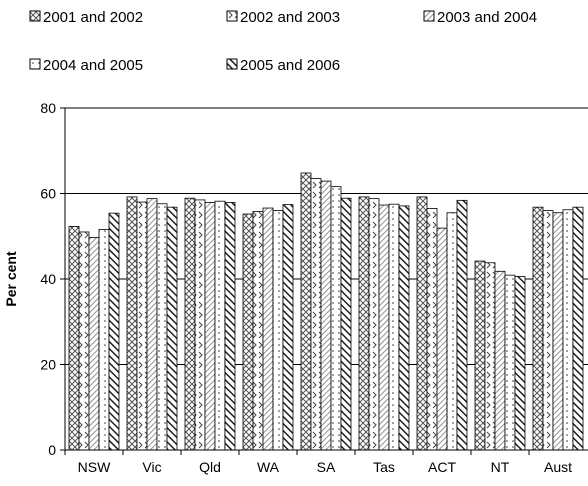 This screenshot has width=588, height=486. Describe the element at coordinates (93, 65) in the screenshot. I see `legend-label: 2004 and 2005` at that location.